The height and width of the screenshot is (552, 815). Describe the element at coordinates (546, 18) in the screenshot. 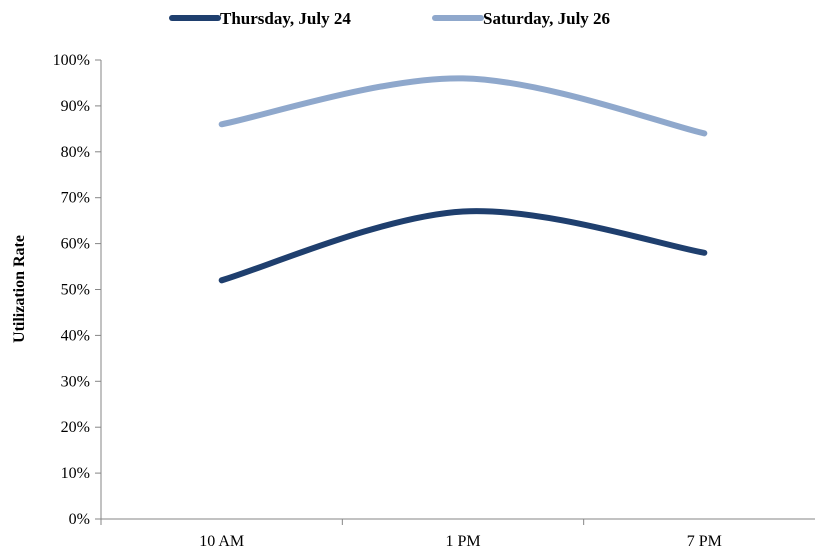

I see `legend-label: Saturday, July 26` at that location.